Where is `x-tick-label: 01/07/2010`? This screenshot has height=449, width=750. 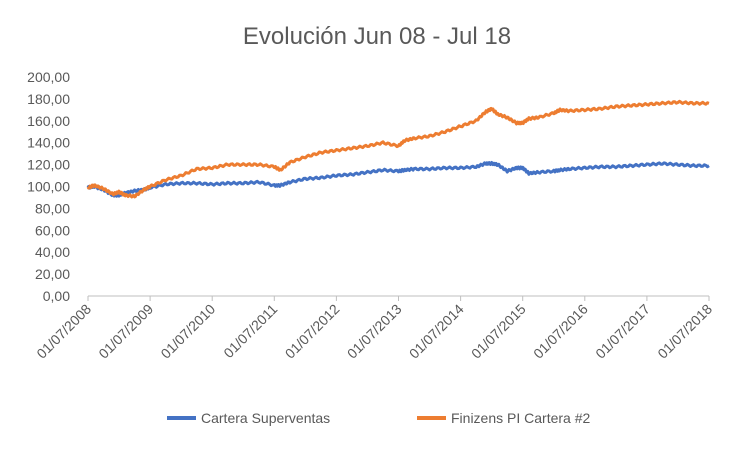
x-tick-label: 01/07/2010 is located at coordinates (187, 331).